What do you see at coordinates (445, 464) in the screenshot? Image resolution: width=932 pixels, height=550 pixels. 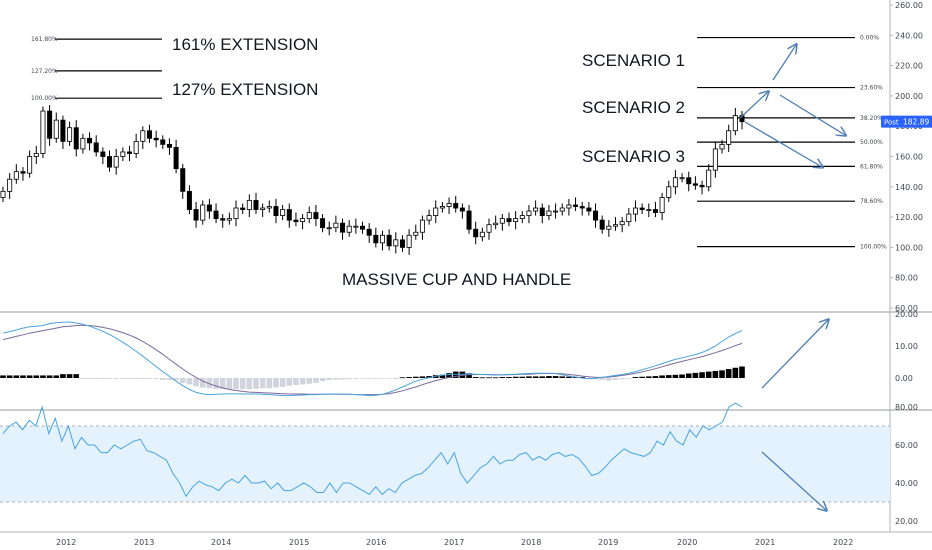 I see `rsi-band` at bounding box center [445, 464].